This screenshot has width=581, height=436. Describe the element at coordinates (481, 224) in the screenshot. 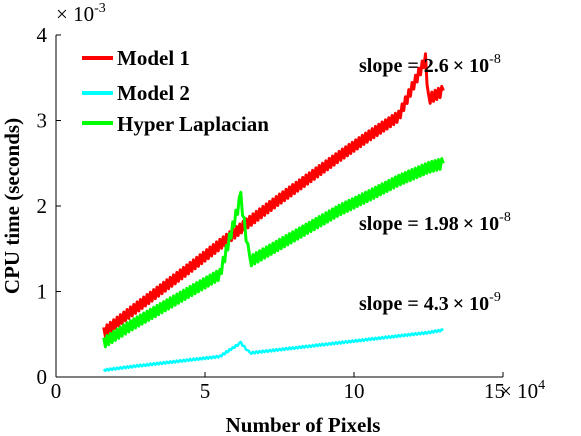

I see `slope-annotation-hyper-laplacian-mult: × 10` at that location.